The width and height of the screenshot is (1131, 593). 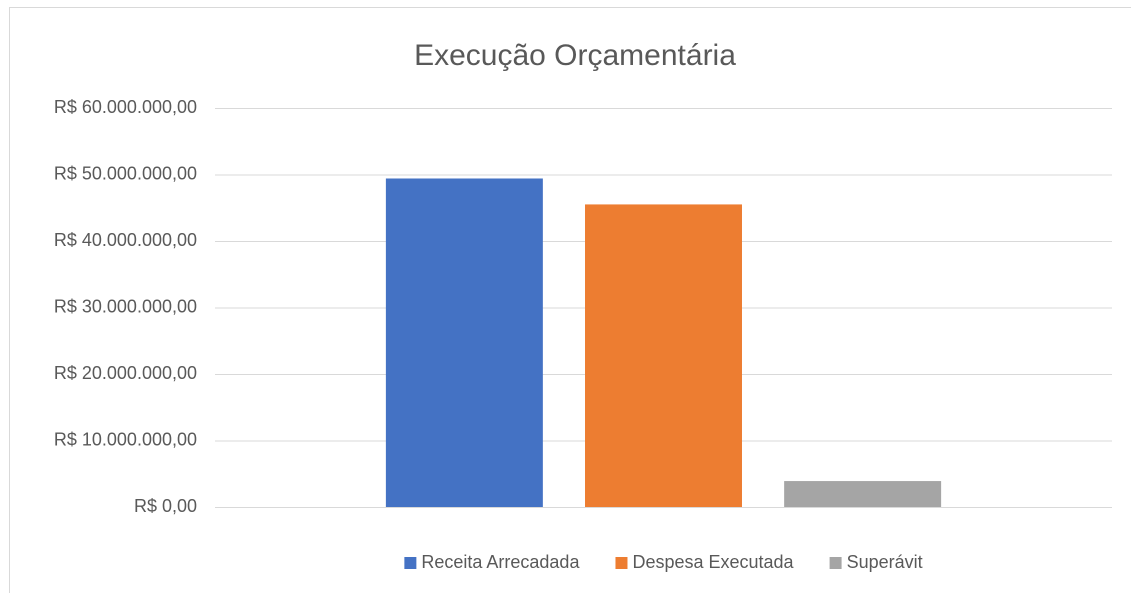 What do you see at coordinates (125, 107) in the screenshot?
I see `y-tick-label: R$ 60.000.000,00` at bounding box center [125, 107].